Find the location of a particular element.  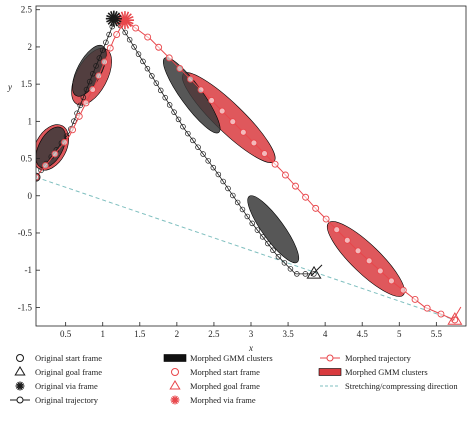

original-start-frame is located at coordinates (38, 177).